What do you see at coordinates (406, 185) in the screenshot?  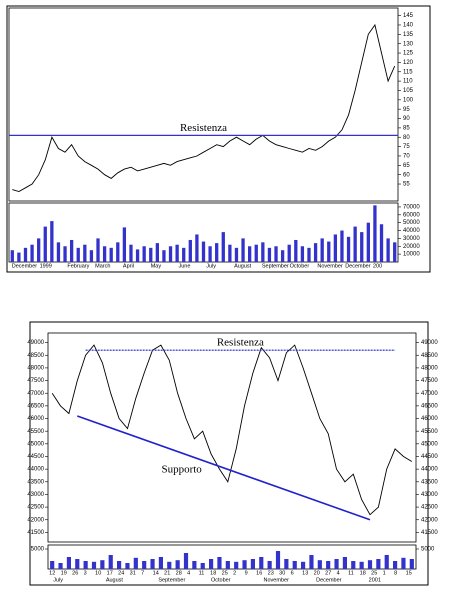 I see `y-tick-label: 55` at bounding box center [406, 185].